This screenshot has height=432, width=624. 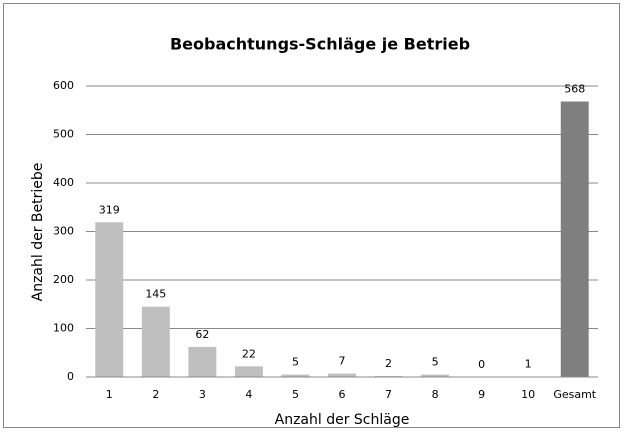 I want to click on value-label: 62, so click(x=202, y=334).